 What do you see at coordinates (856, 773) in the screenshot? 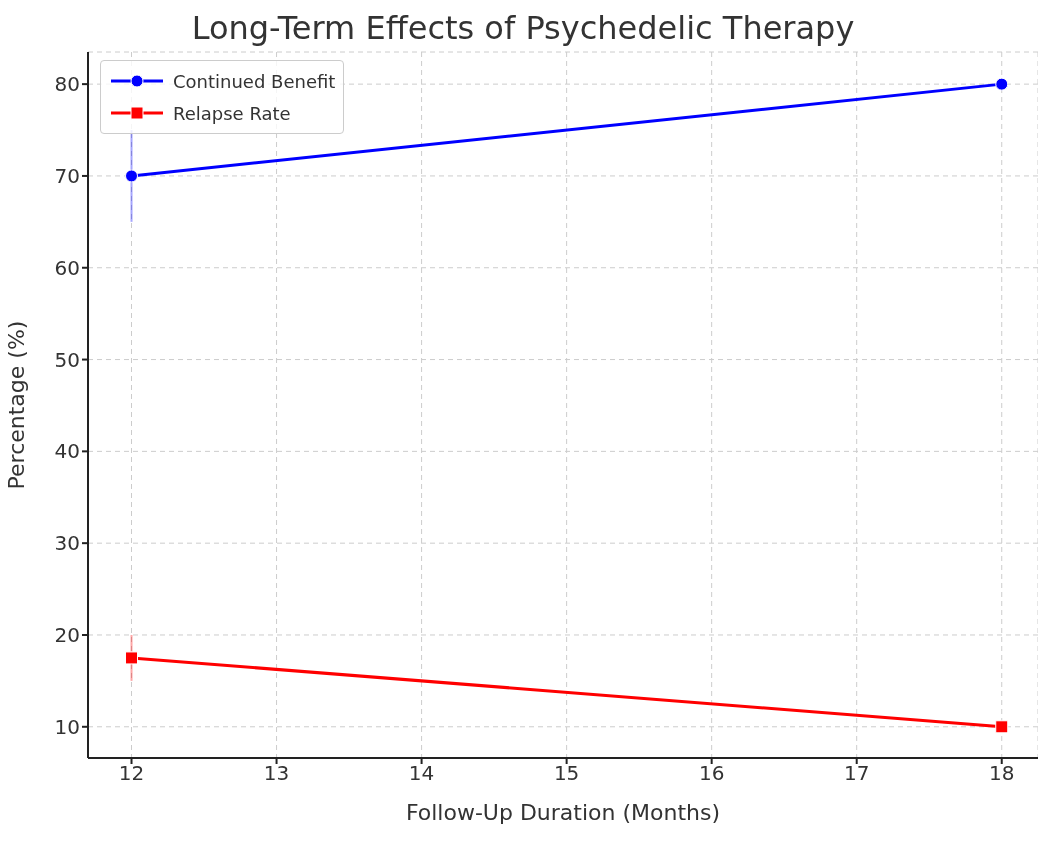
I see `x-tick-label: 17` at bounding box center [856, 773].